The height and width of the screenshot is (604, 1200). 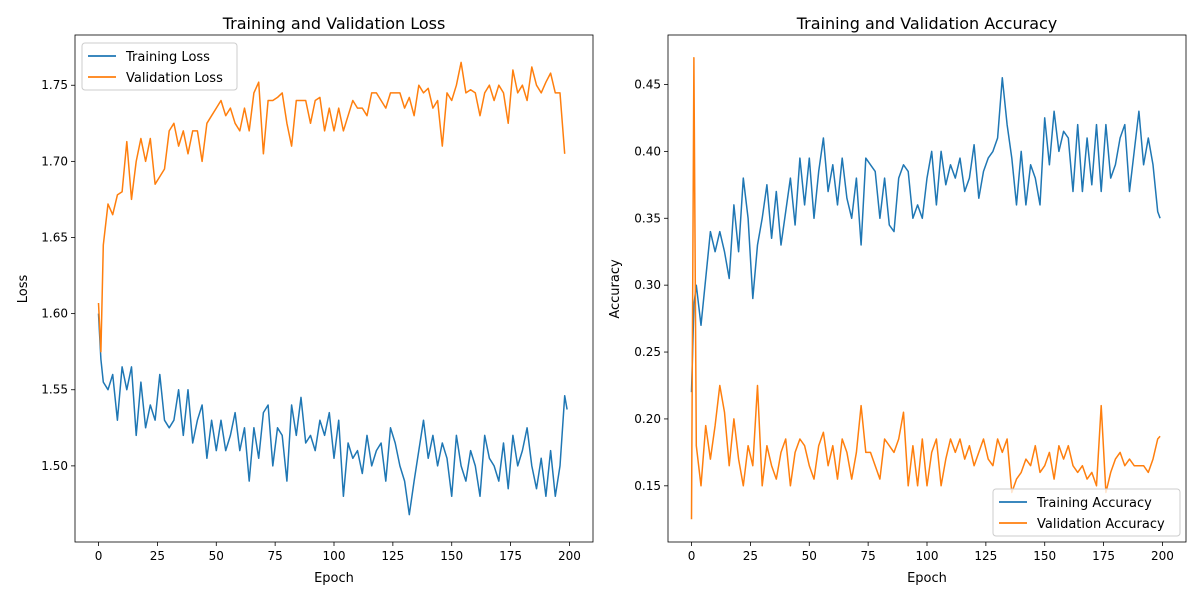 What do you see at coordinates (1094, 503) in the screenshot?
I see `accuracy-legend-label: Training Accuracy` at bounding box center [1094, 503].